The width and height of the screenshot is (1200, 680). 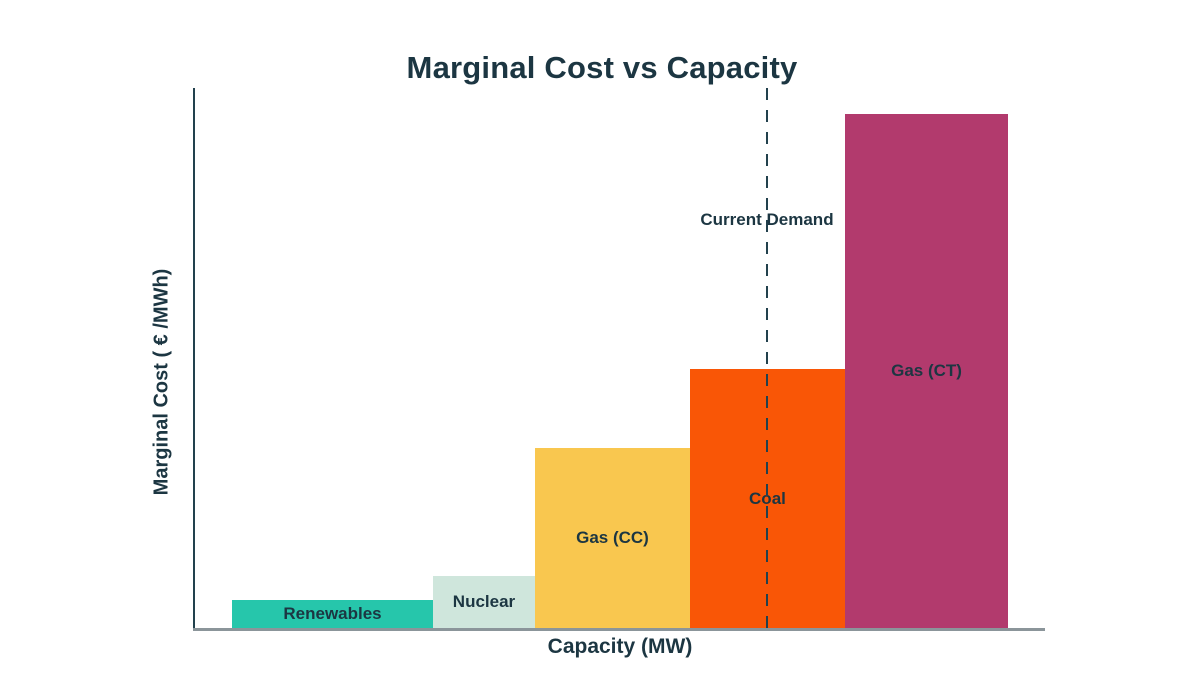 I want to click on bar-nuclear: Nuclear, so click(x=484, y=602).